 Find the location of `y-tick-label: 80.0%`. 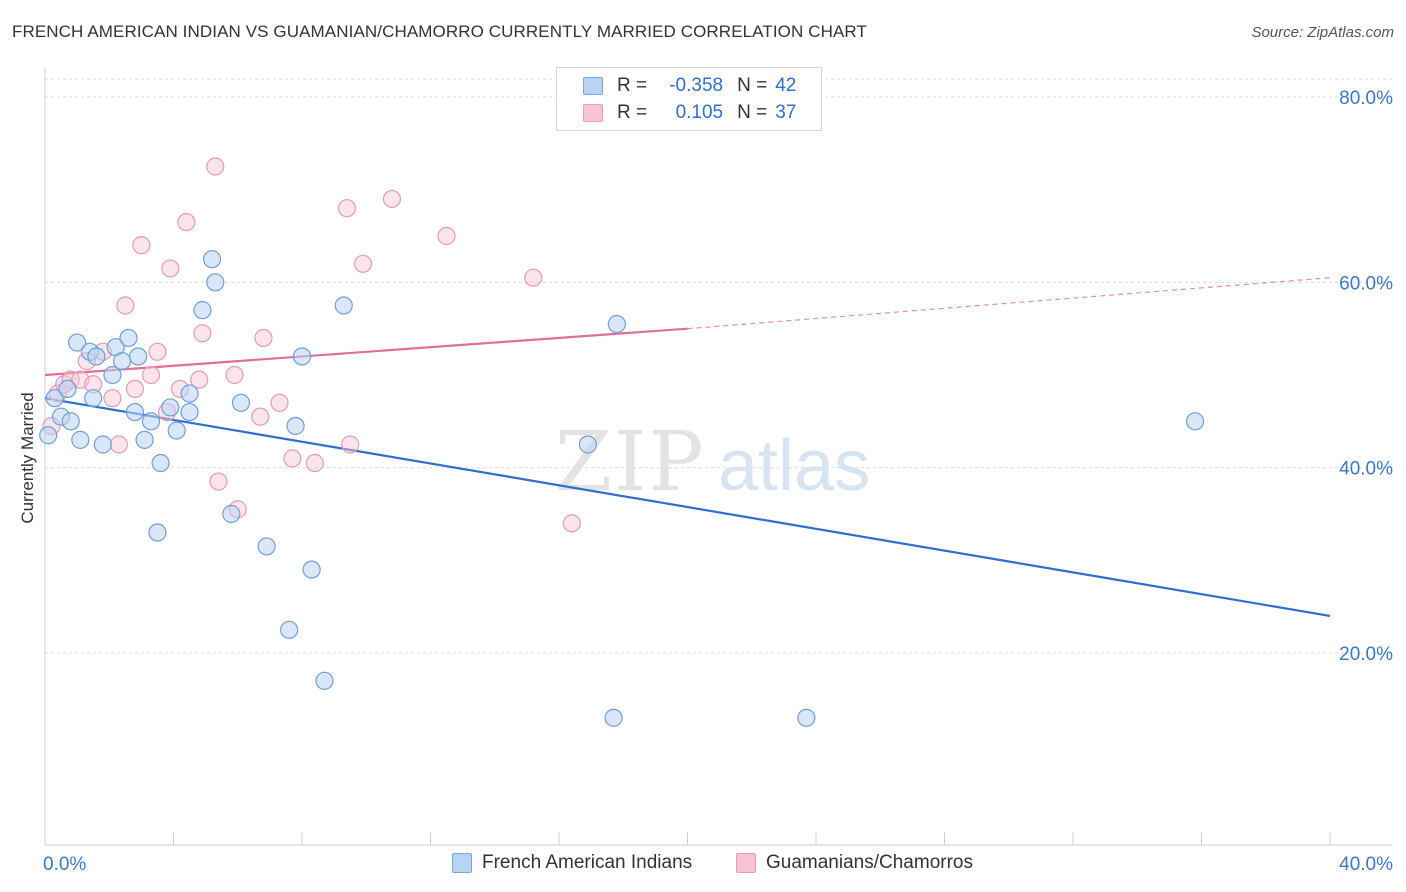

y-tick-label: 80.0% is located at coordinates (1366, 98).